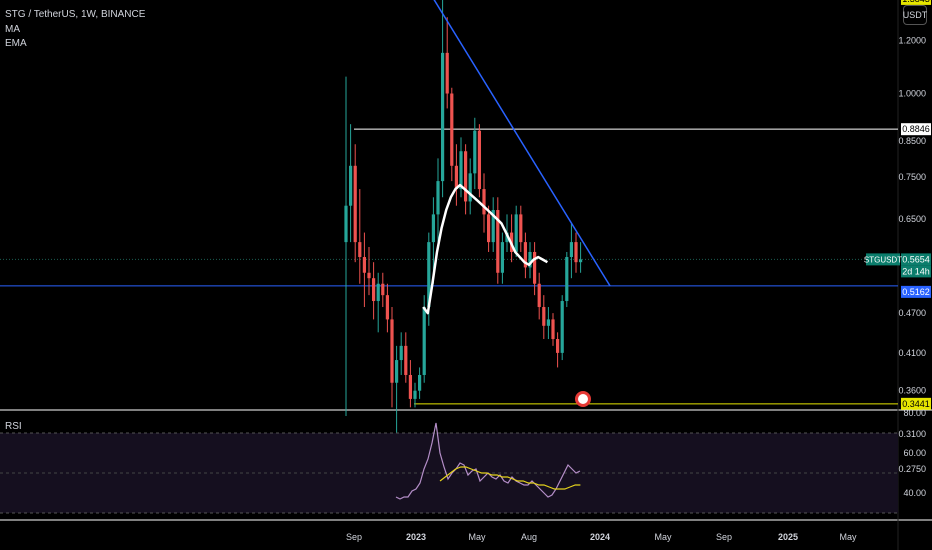  What do you see at coordinates (75, 14) in the screenshot?
I see `symbol-title: STG / TetherUS, 1W, BINANCE` at bounding box center [75, 14].